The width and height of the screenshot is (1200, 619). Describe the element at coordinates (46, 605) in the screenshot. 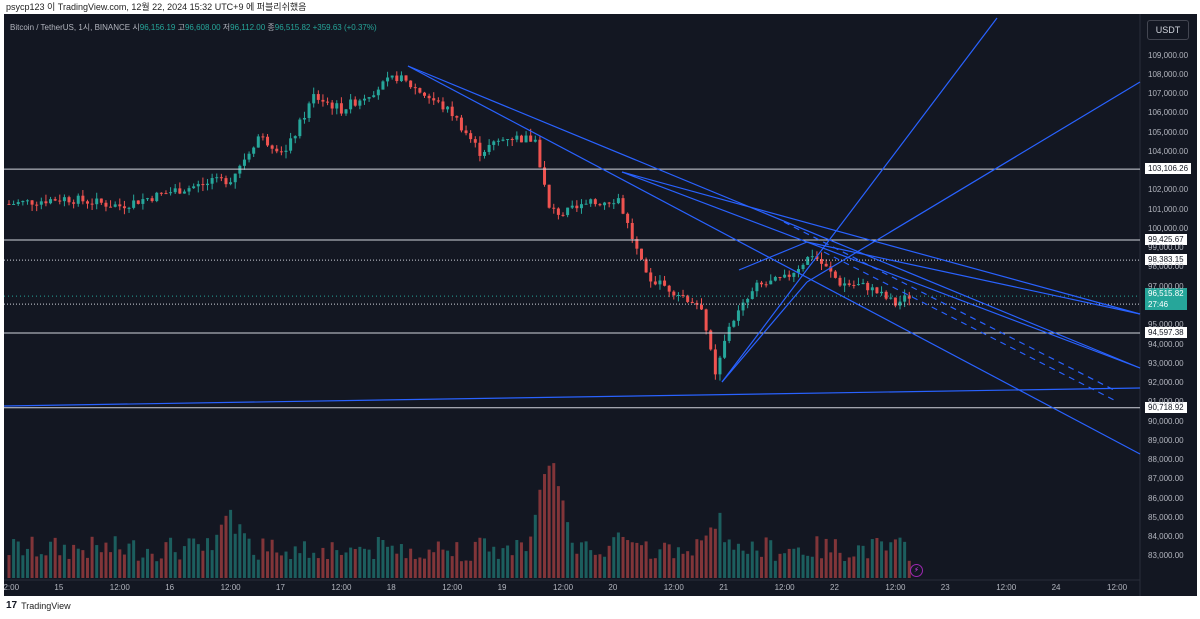

I see `footer-brand: TradingView` at that location.